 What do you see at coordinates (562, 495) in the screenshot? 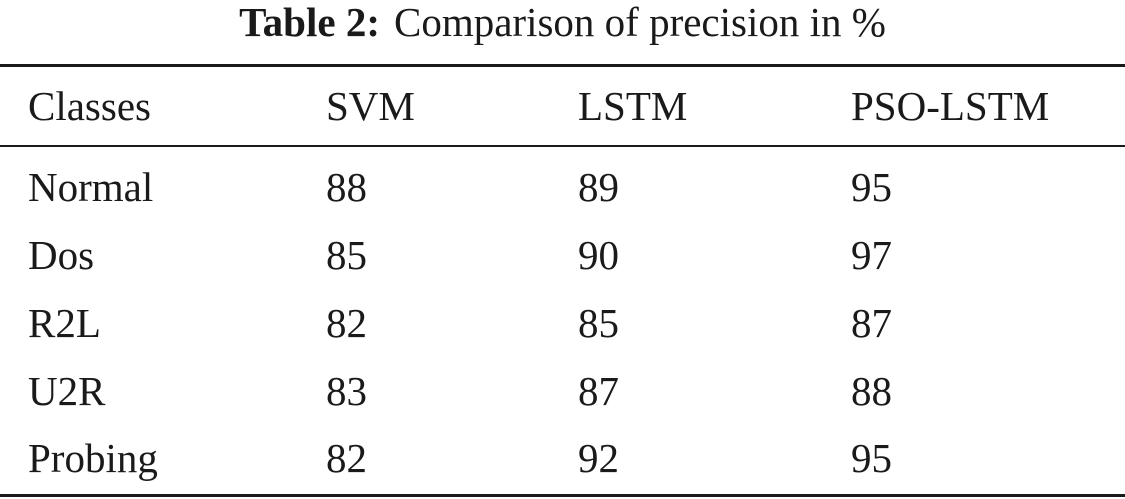
I see `table-bottom-rule` at bounding box center [562, 495].